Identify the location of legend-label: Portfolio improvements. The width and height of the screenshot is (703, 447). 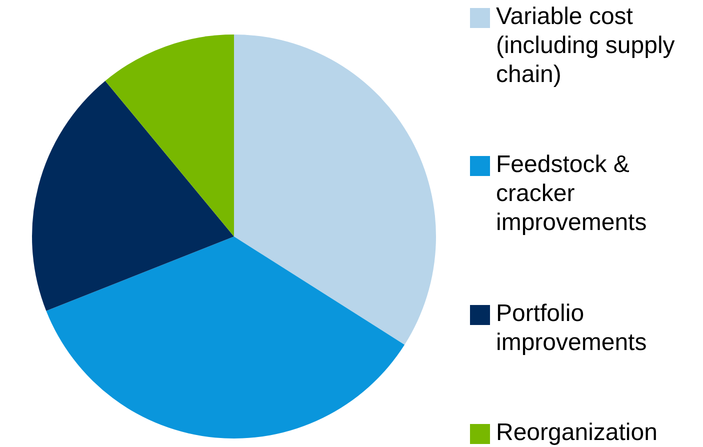
(572, 327).